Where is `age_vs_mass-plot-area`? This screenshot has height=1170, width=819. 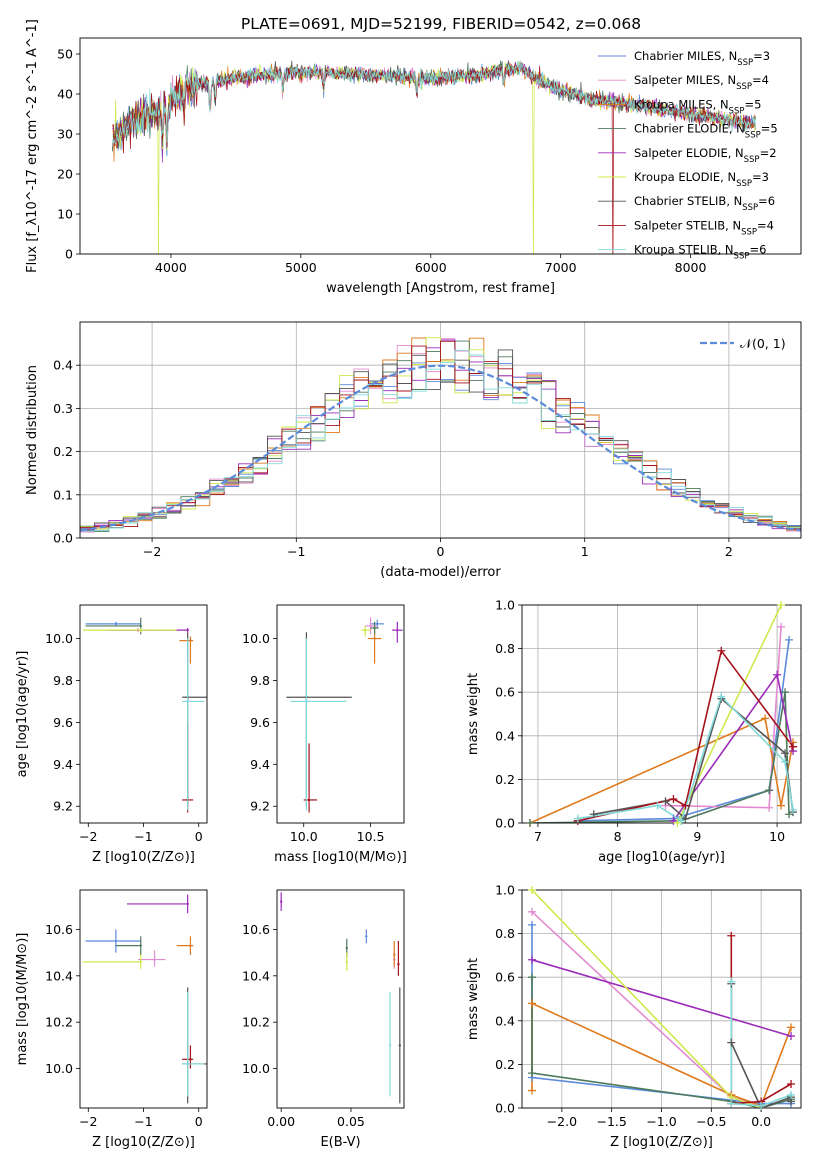
age_vs_mass-plot-area is located at coordinates (344, 715).